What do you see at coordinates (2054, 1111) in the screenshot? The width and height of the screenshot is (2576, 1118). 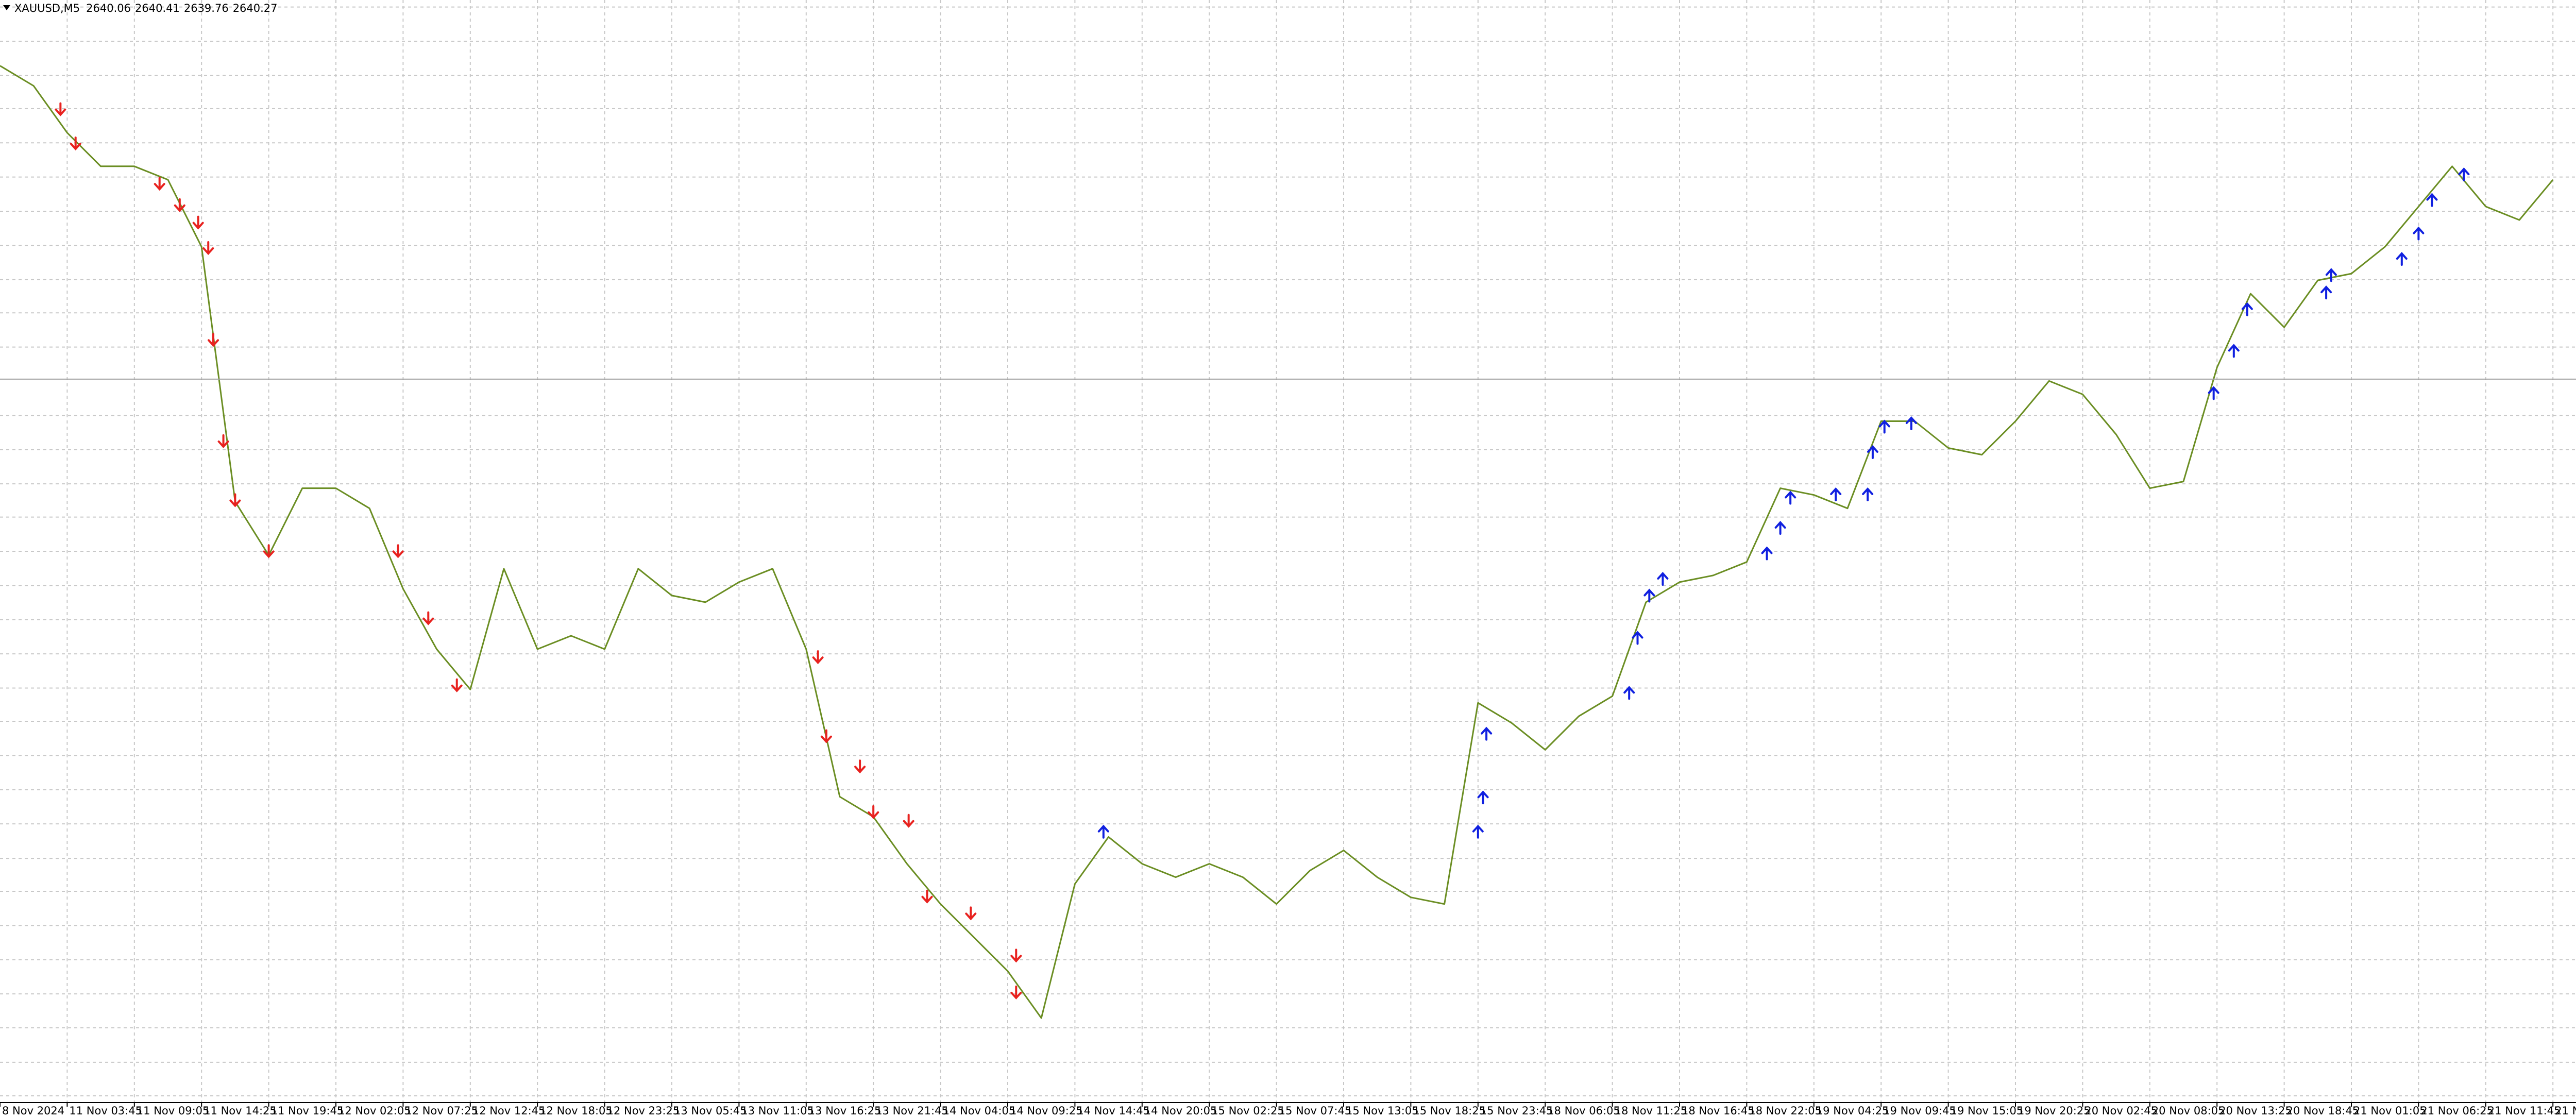 I see `x-tick-label: 19 Nov 20:25` at bounding box center [2054, 1111].